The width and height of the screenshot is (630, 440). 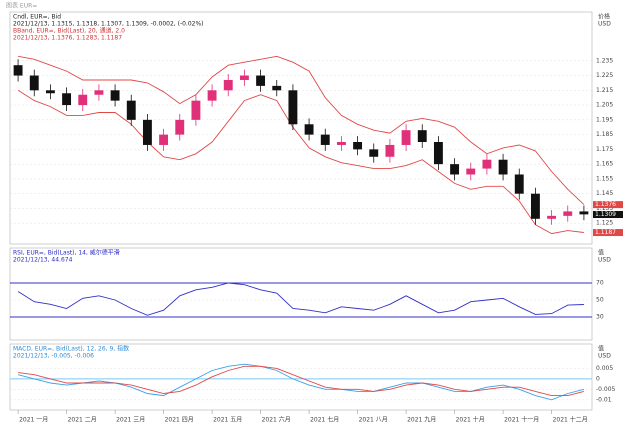 What do you see at coordinates (604, 90) in the screenshot?
I see `y-tick-label: 1.215` at bounding box center [604, 90].